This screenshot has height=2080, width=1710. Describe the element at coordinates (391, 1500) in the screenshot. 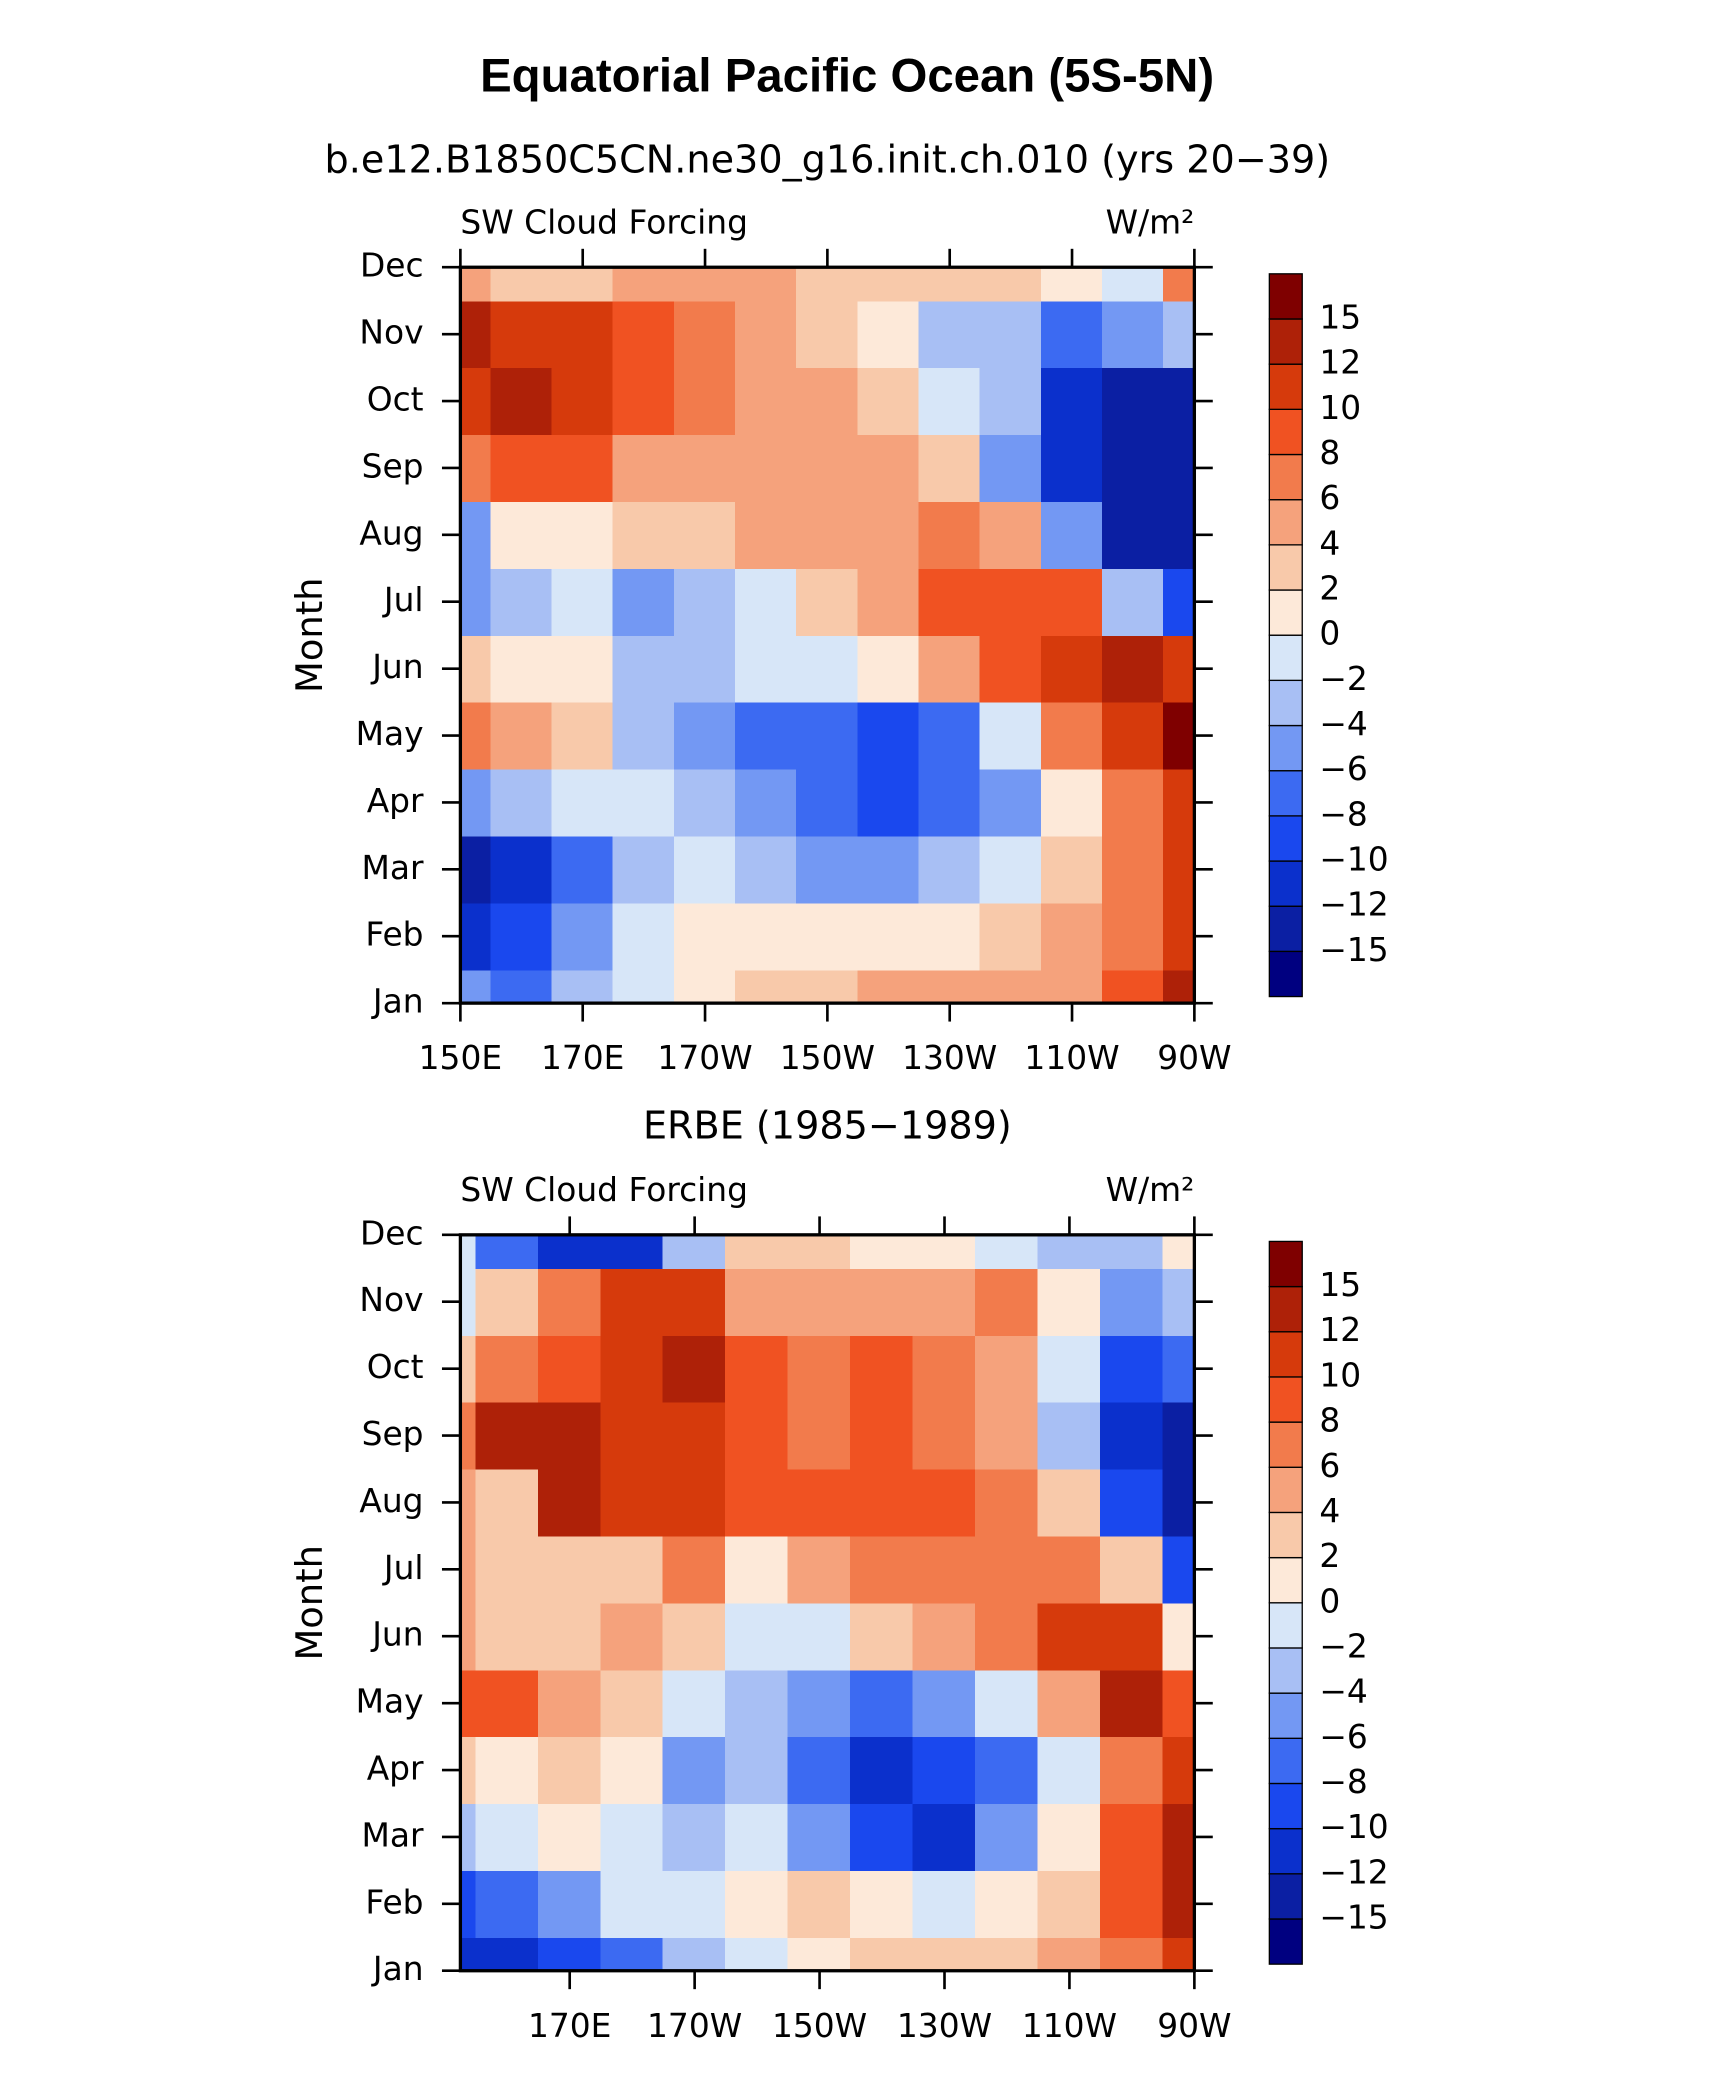

I see `y-tick-label: Aug` at that location.